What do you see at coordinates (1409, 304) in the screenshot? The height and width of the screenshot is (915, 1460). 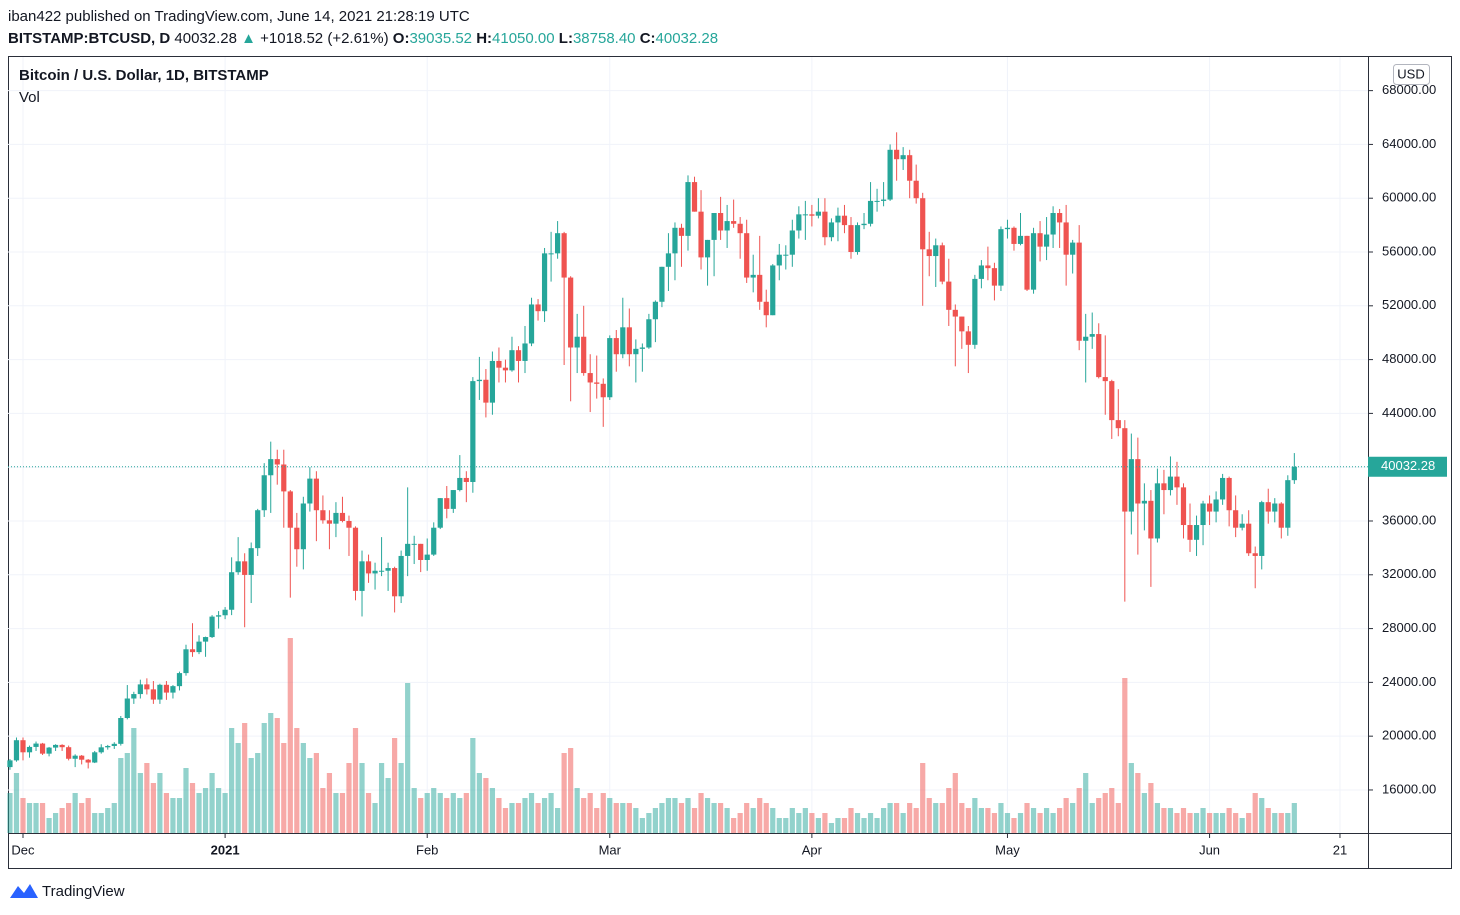 I see `y-tick-label: 52000.00` at bounding box center [1409, 304].